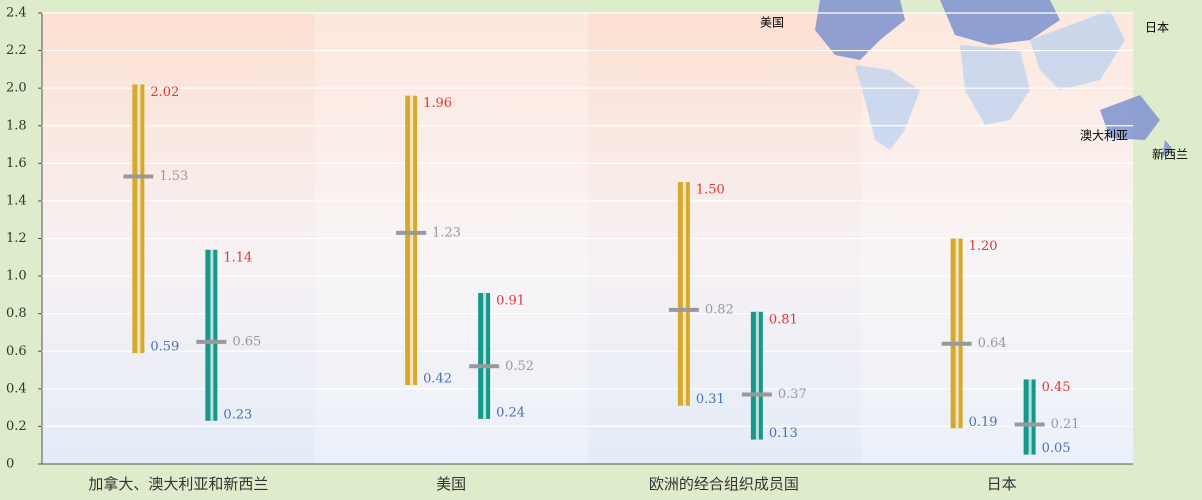  What do you see at coordinates (1056, 448) in the screenshot?
I see `low-label: 0.05` at bounding box center [1056, 448].